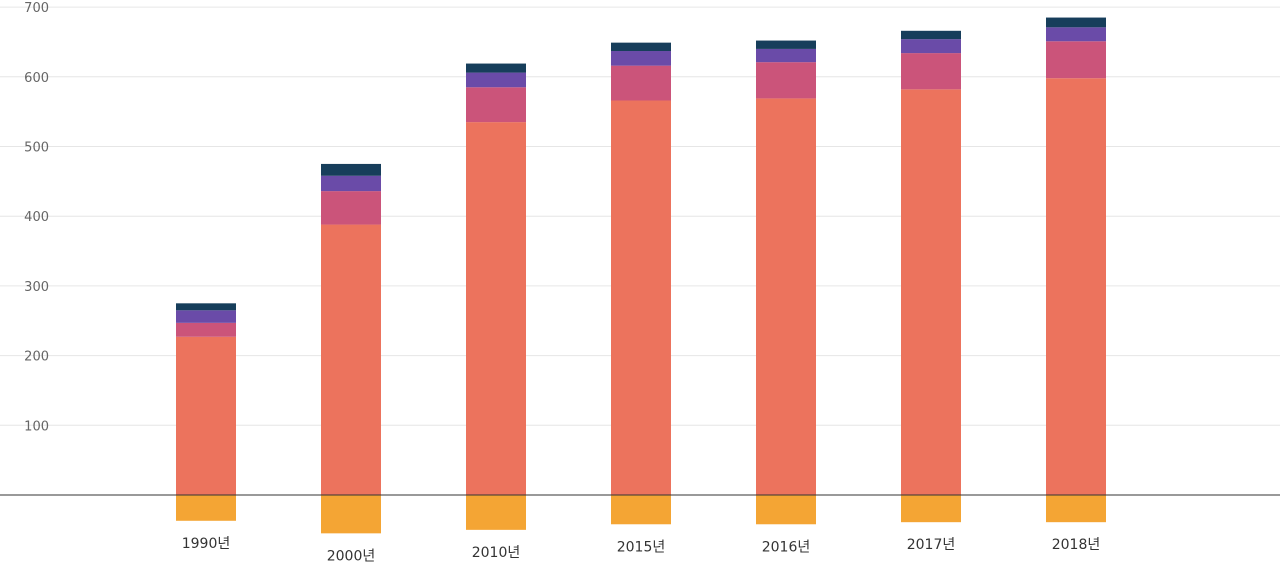  I want to click on x-tick-label: 2015년, so click(641, 547).